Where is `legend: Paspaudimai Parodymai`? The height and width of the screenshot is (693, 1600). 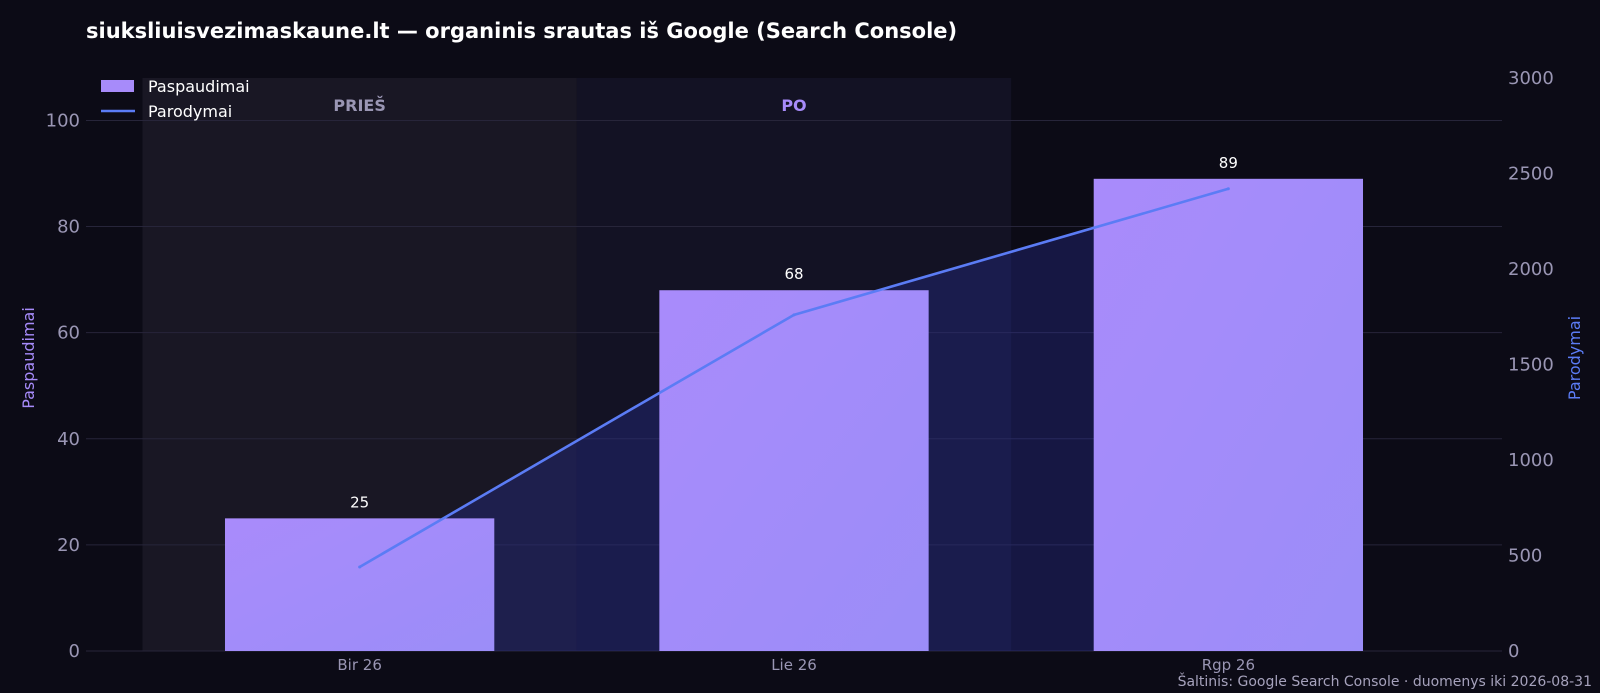
legend: Paspaudimai Parodymai is located at coordinates (175, 99).